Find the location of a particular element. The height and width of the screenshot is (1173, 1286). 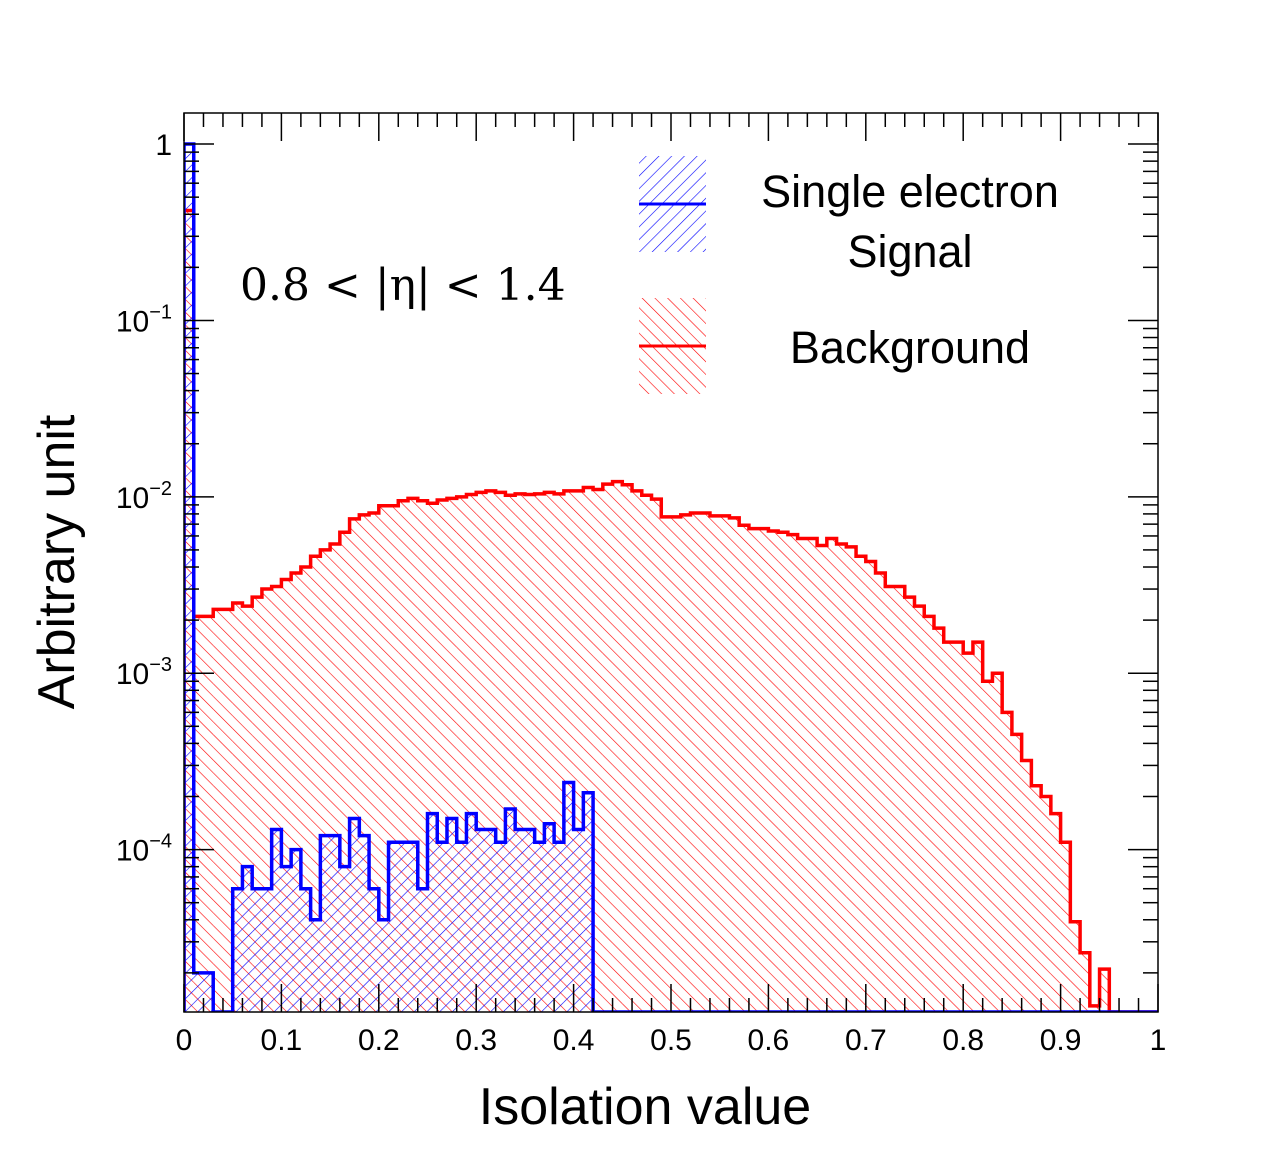

x-tick-label: 0 is located at coordinates (184, 1040).